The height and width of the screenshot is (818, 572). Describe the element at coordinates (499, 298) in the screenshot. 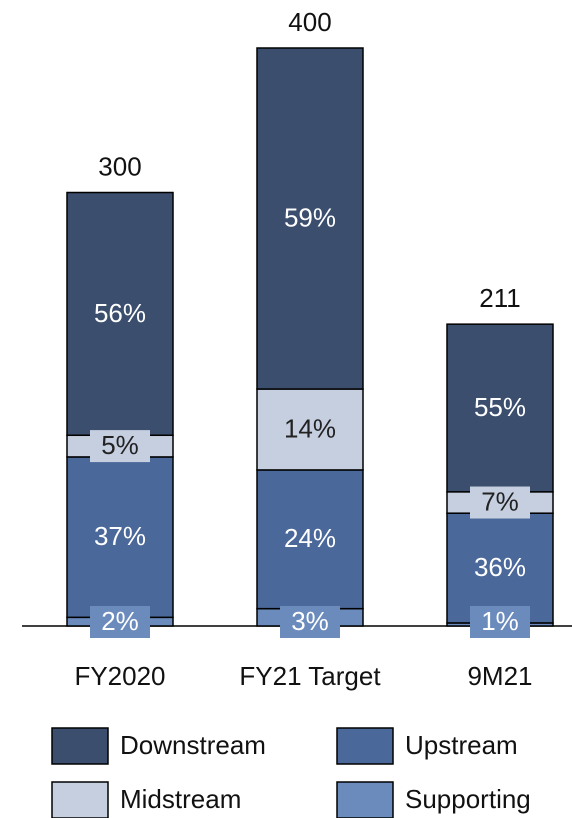

I see `total-label: 211` at that location.